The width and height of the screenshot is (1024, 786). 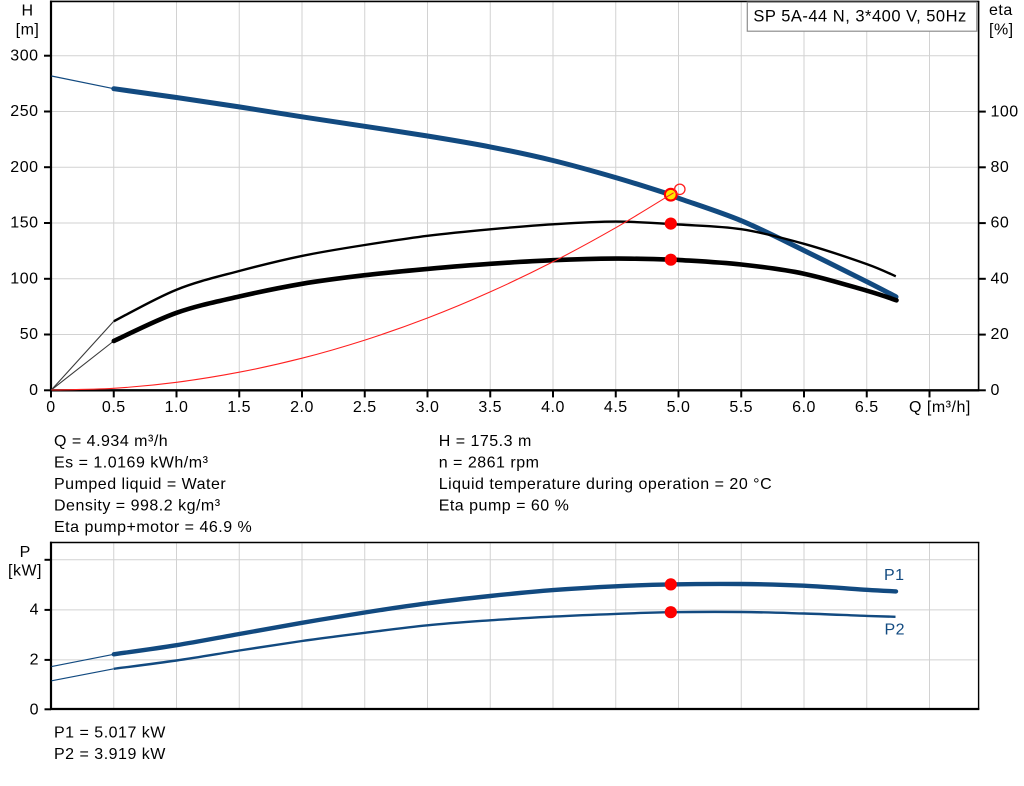 I want to click on svg-text: 5.0, so click(x=679, y=407).